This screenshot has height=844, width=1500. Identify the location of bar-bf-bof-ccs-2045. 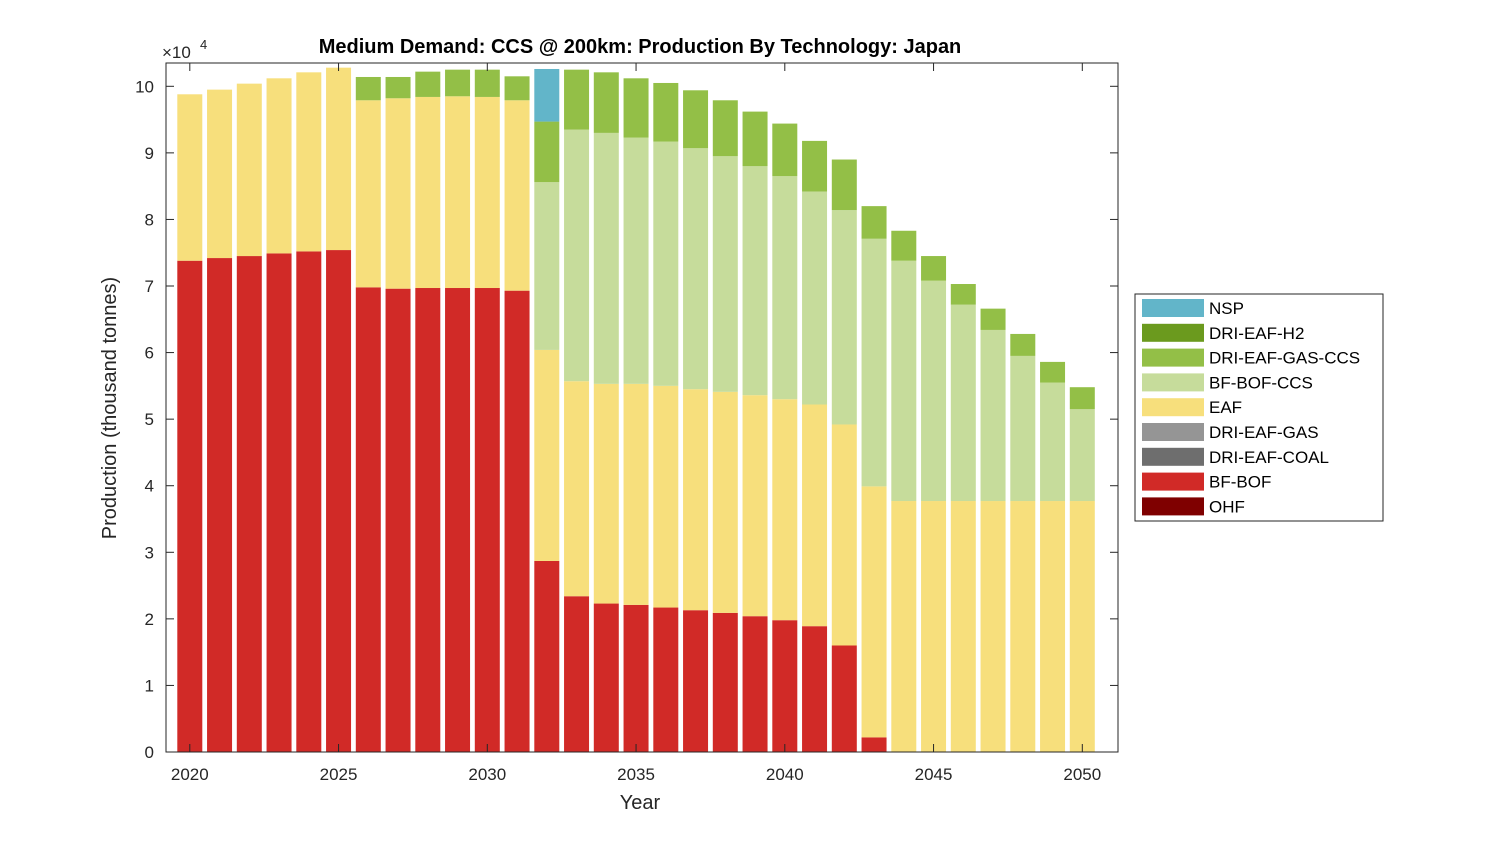
(934, 391).